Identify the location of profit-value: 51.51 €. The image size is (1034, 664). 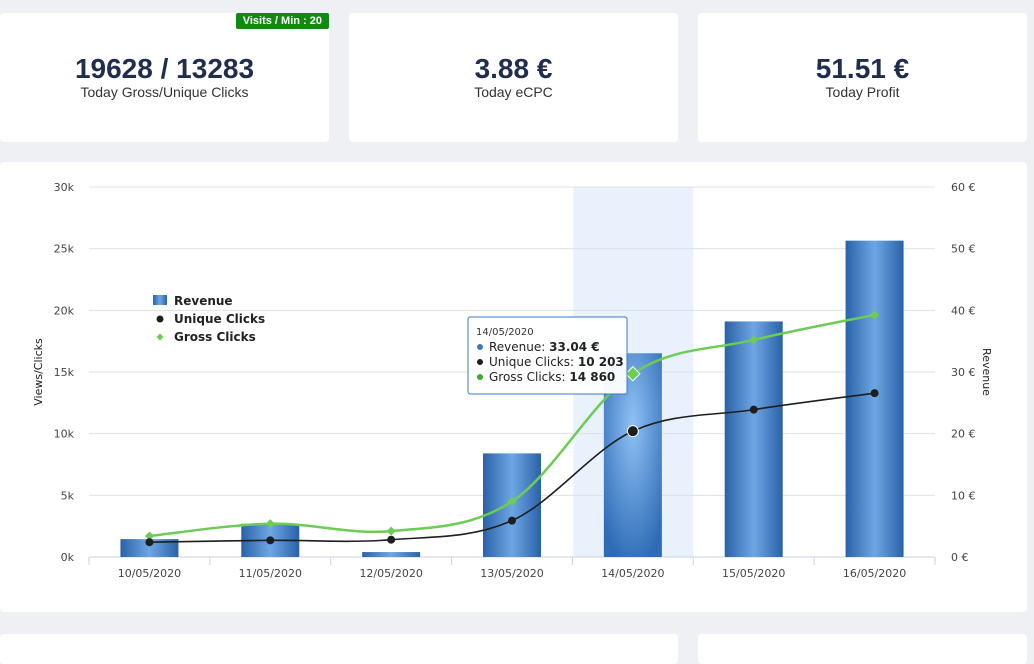
(862, 68).